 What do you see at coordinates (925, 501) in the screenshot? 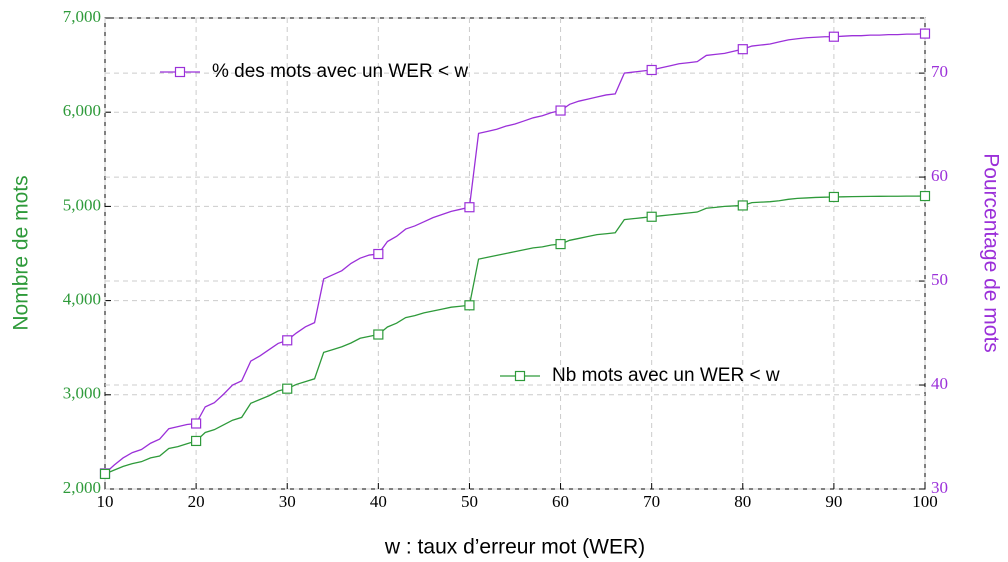
I see `x-tick-label: 100` at bounding box center [925, 501].